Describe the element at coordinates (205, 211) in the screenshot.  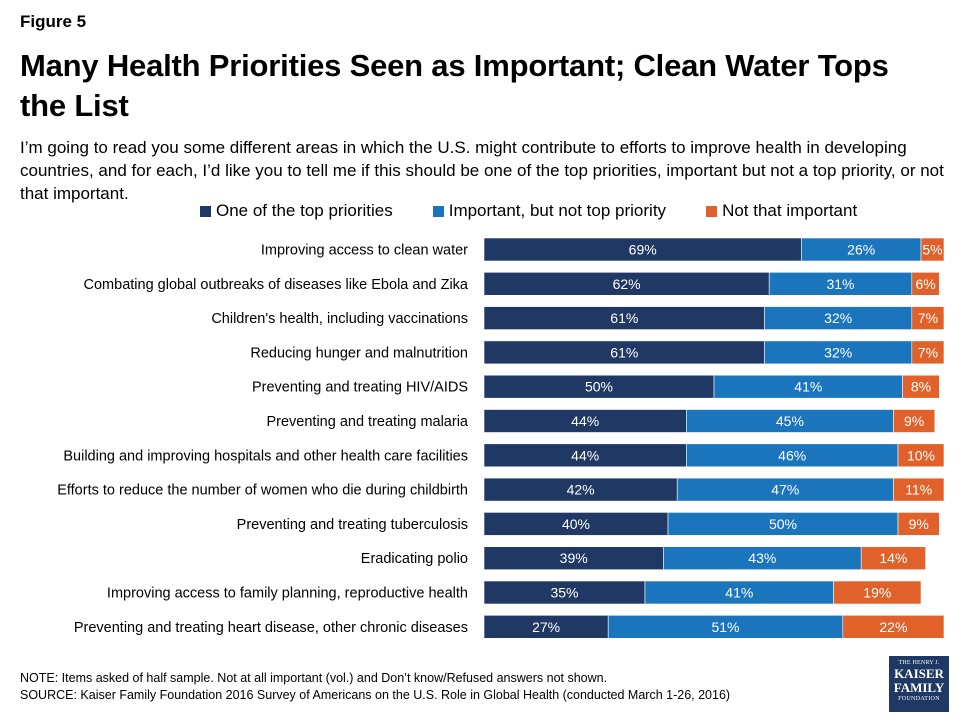
I see `legend-swatch-top-priorities` at that location.